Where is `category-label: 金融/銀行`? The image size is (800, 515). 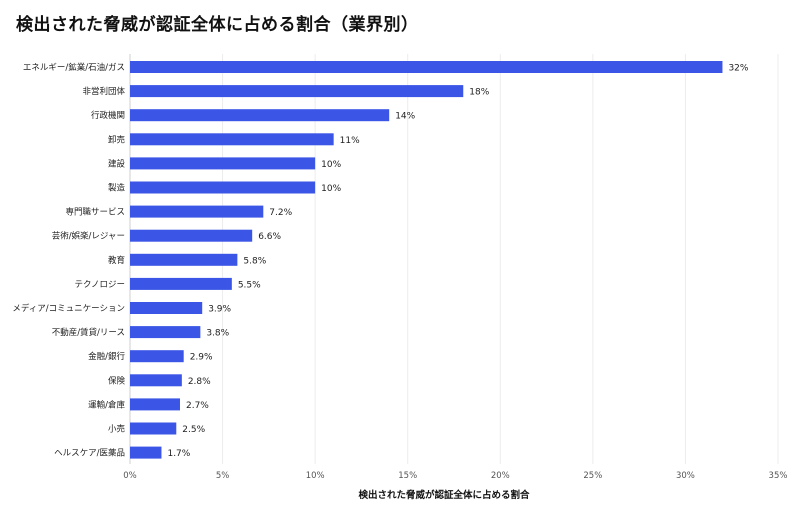 category-label: 金融/銀行 is located at coordinates (106, 356).